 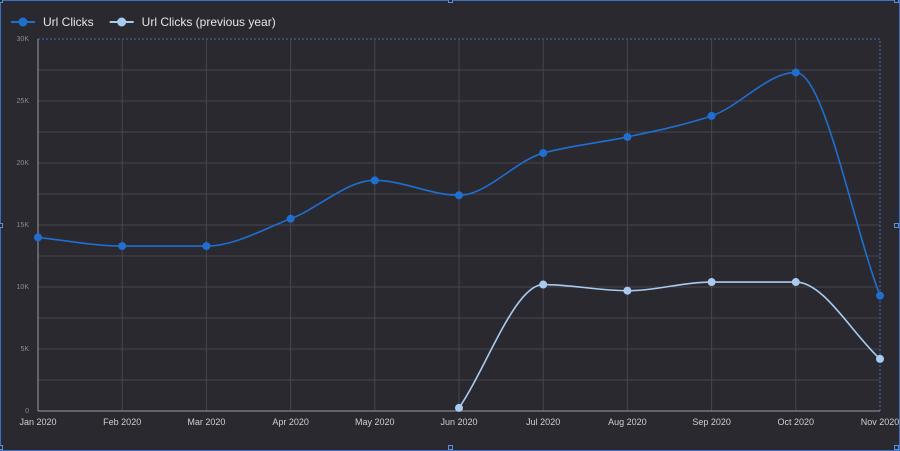 I want to click on y-tick-label: 5K, so click(x=24, y=349).